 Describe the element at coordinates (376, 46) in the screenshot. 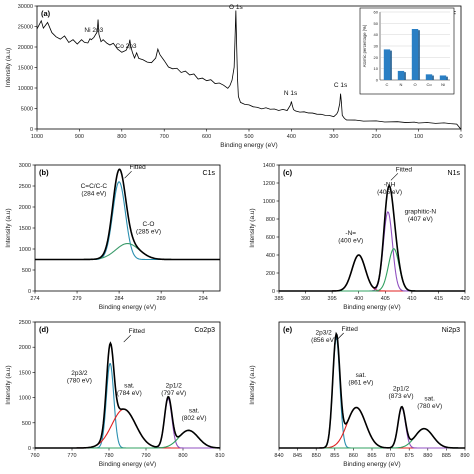

I see `inset-y-tick-label: 30` at that location.